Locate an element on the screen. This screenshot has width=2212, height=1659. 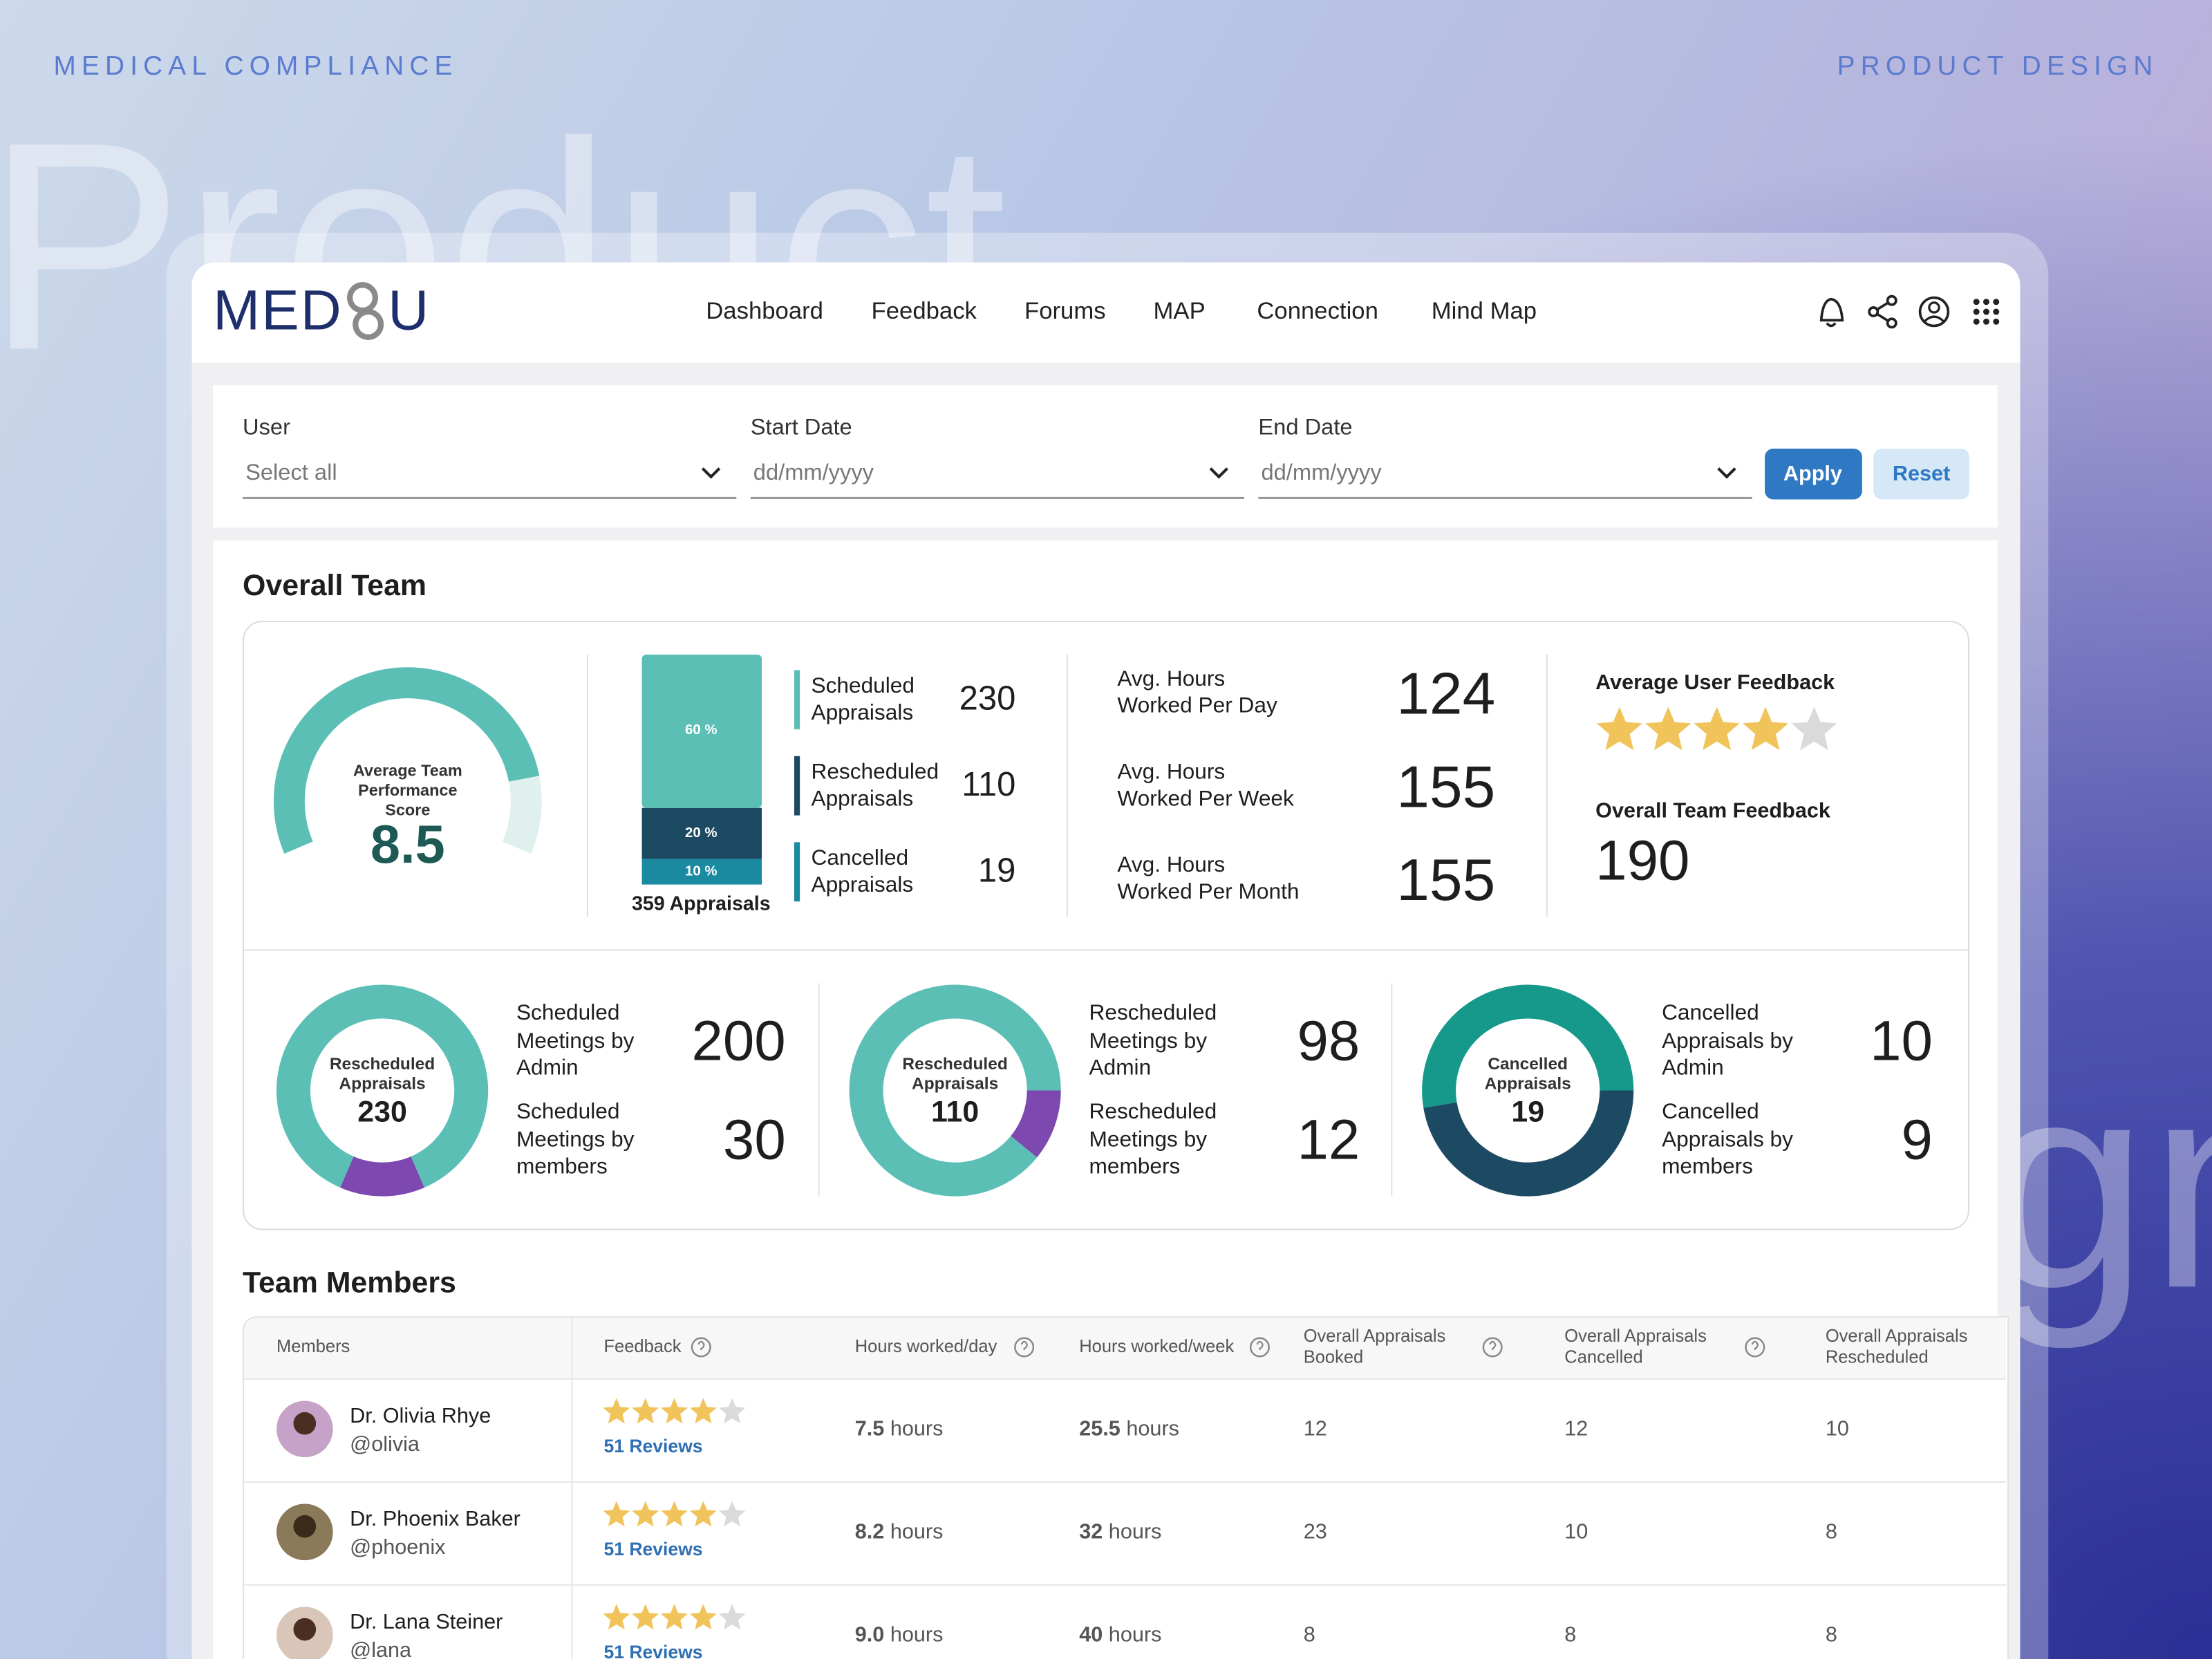
nav-item: Forums is located at coordinates (1065, 311).